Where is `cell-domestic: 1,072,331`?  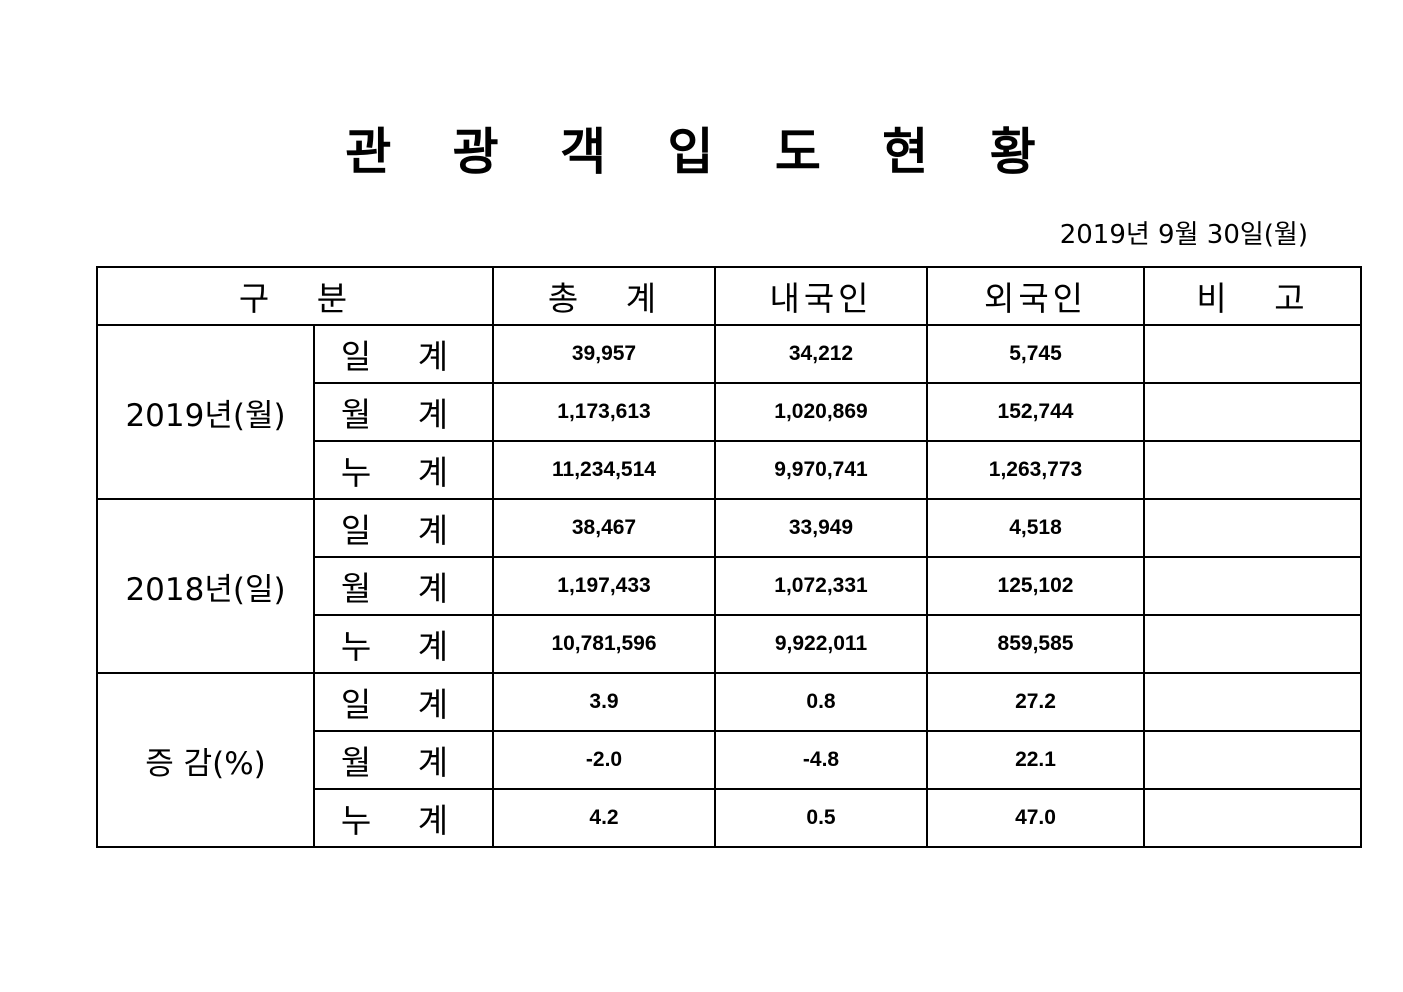 cell-domestic: 1,072,331 is located at coordinates (821, 586).